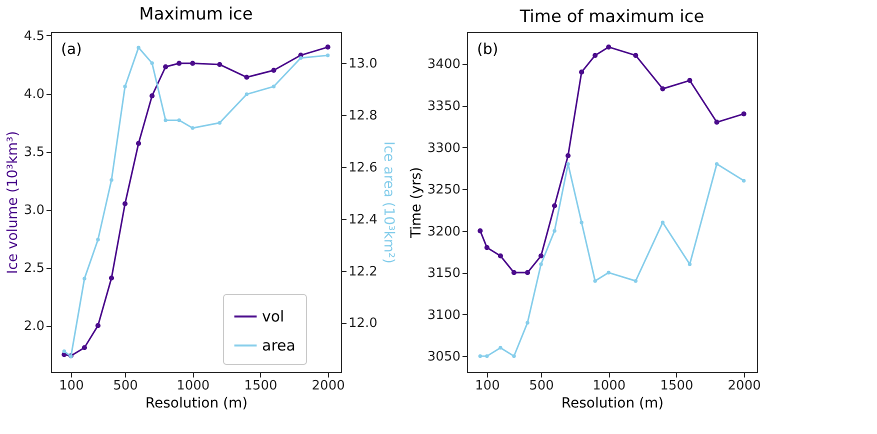  I want to click on y-tick-label: 2.0, so click(34, 326).